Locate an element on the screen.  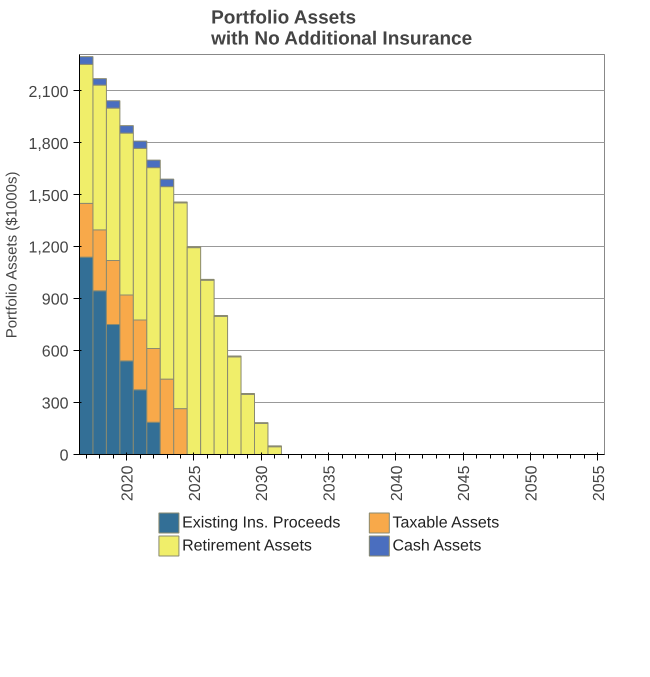
y-tick-label: 900 is located at coordinates (55, 300).